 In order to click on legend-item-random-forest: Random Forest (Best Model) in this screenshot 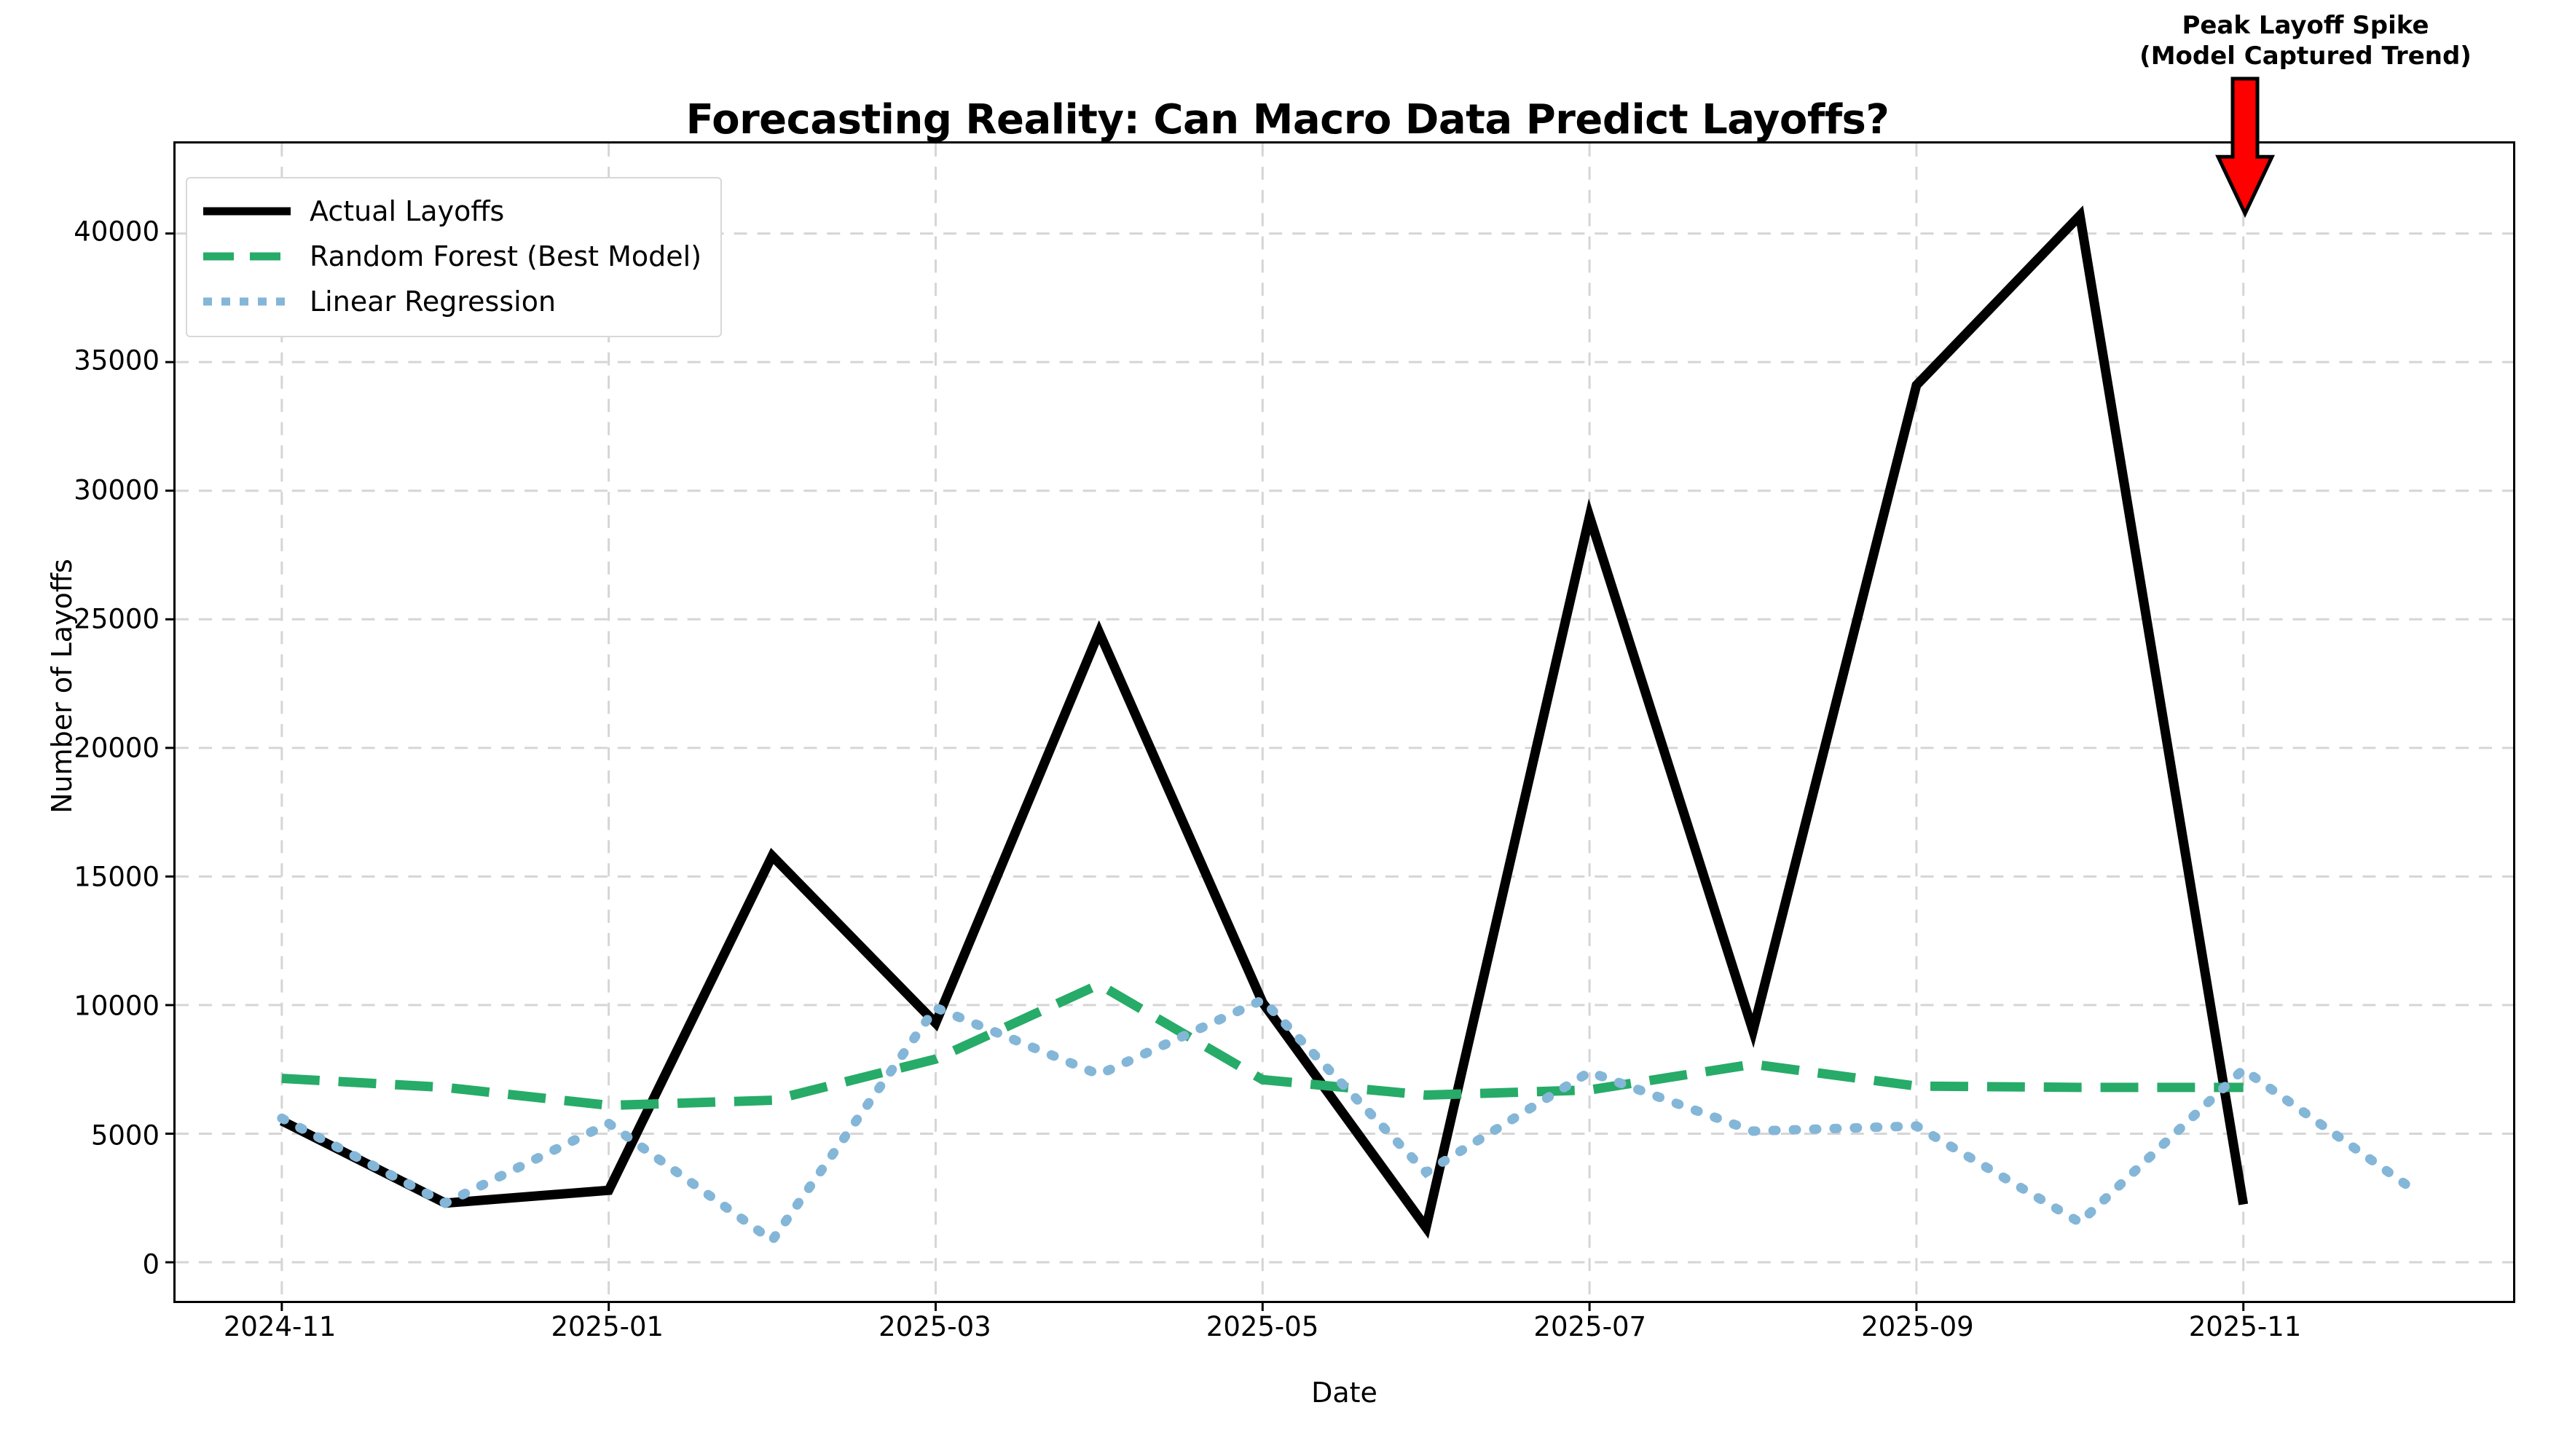, I will do `click(452, 256)`.